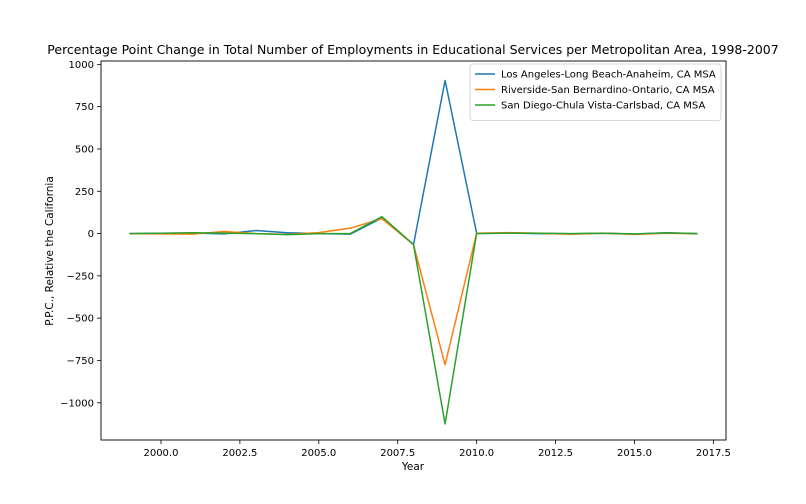 Image resolution: width=806 pixels, height=504 pixels. I want to click on x-tick-label: 2012.5, so click(555, 453).